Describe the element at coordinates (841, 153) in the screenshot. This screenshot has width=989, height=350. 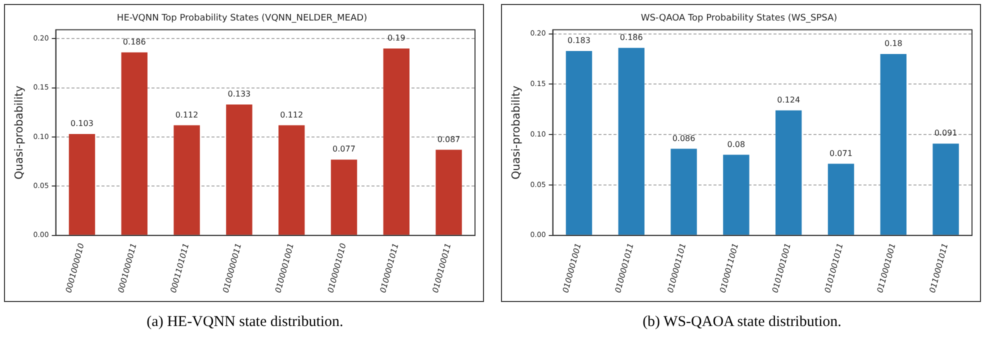
I see `data-label: 0.071` at that location.